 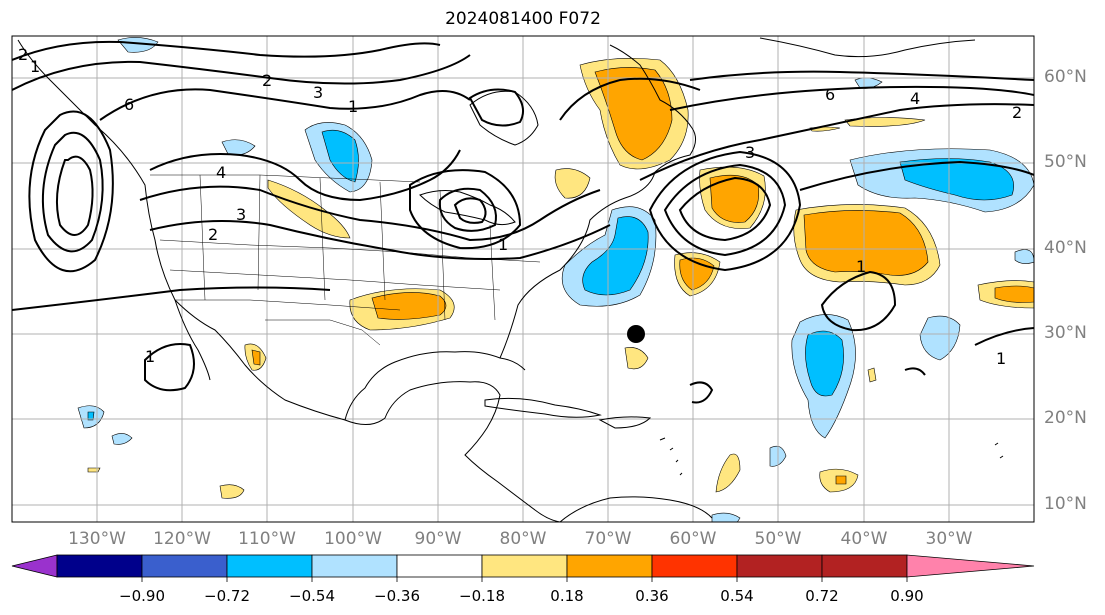 I want to click on map-title: 2024081400 F072, so click(x=523, y=19).